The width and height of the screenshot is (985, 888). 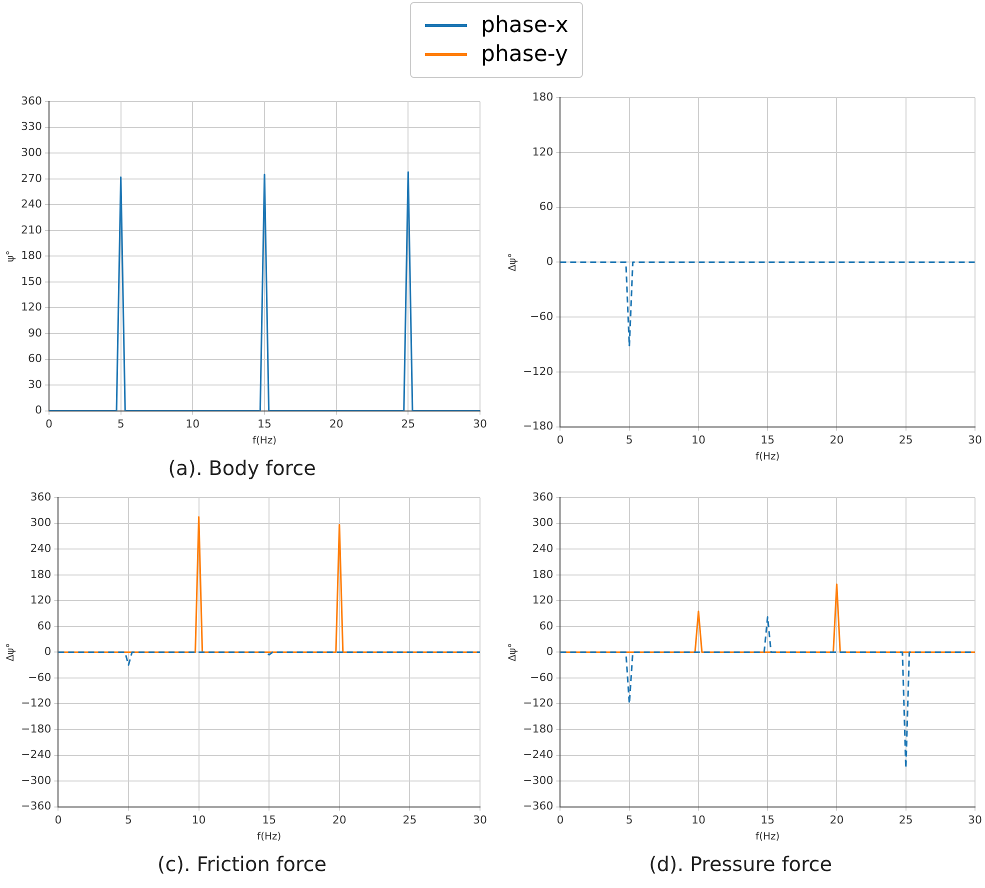 I want to click on y-tick-label: 90, so click(x=35, y=333).